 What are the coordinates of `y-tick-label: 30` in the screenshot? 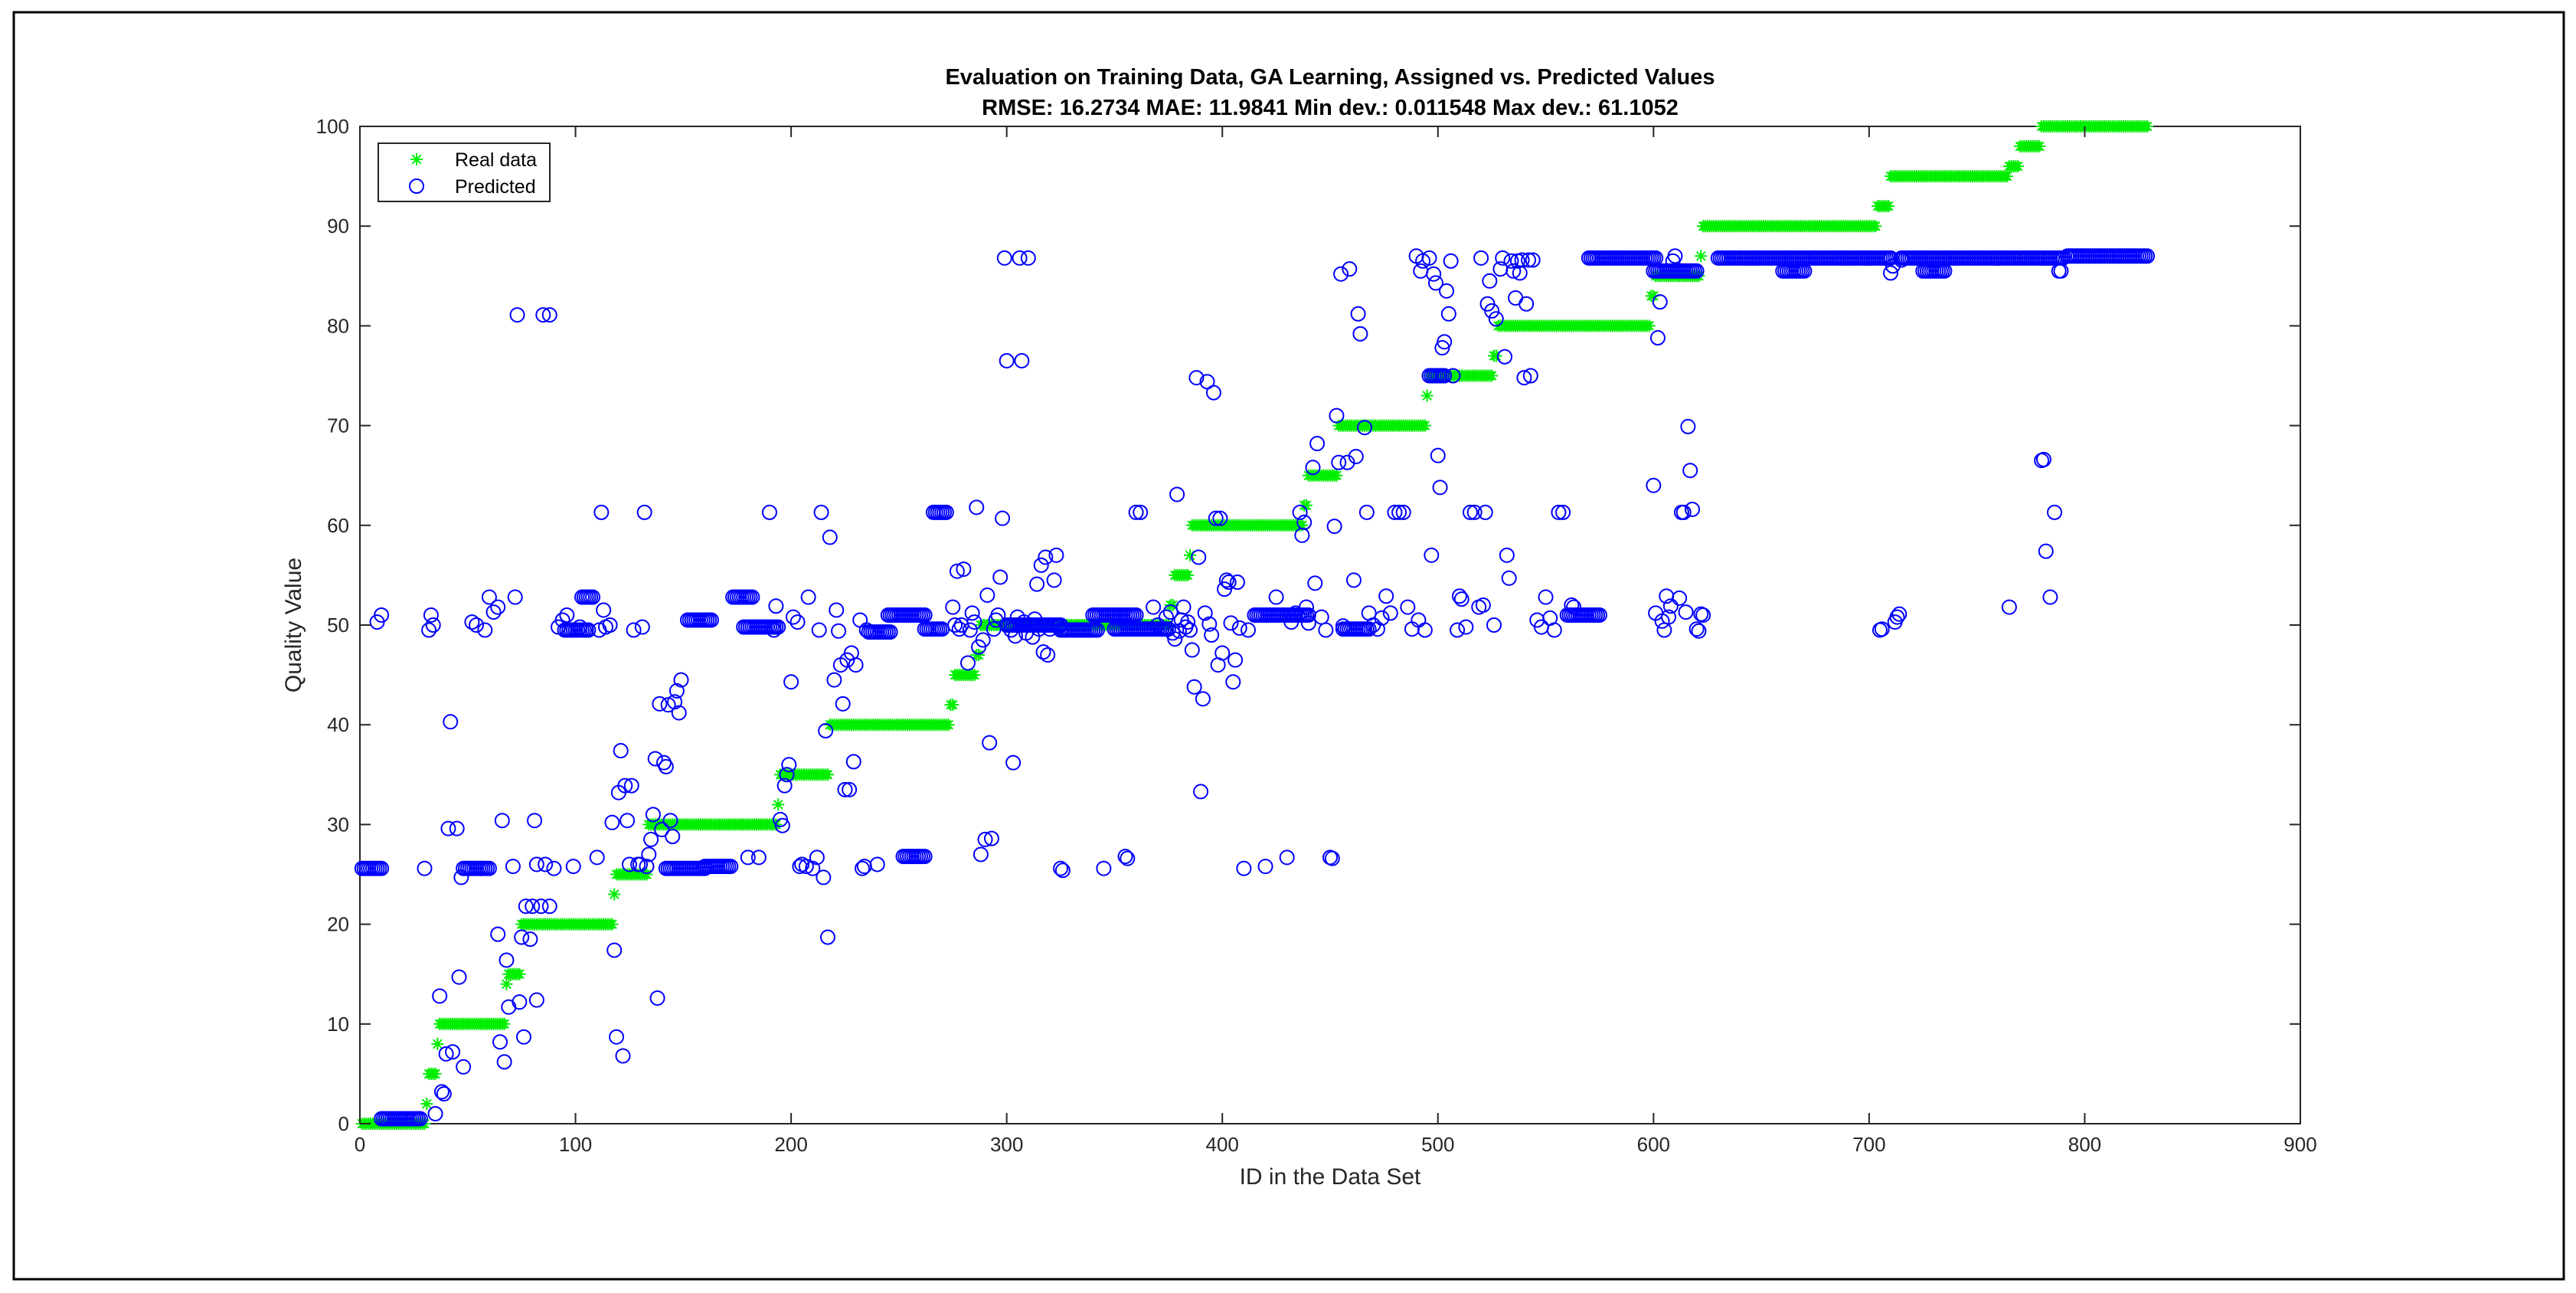 It's located at (338, 824).